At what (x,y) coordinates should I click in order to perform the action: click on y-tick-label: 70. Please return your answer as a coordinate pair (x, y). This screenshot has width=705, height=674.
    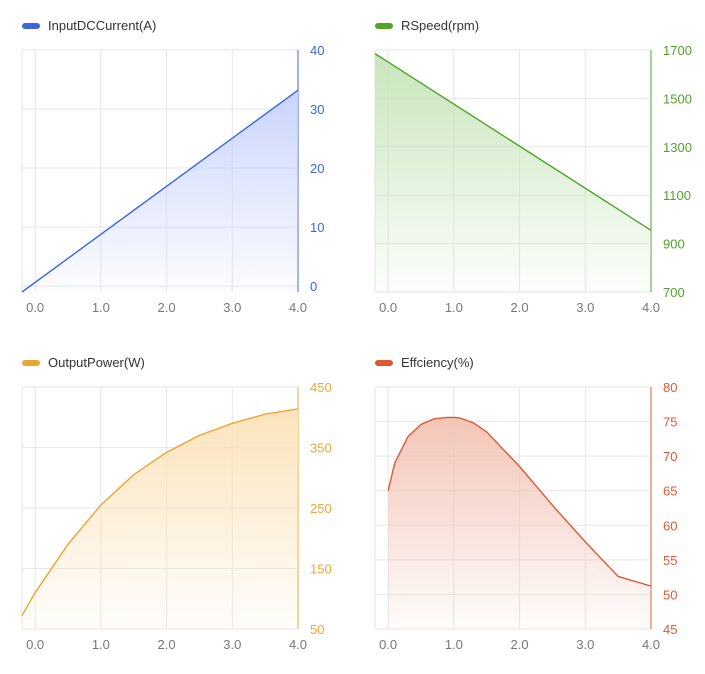
    Looking at the image, I should click on (670, 456).